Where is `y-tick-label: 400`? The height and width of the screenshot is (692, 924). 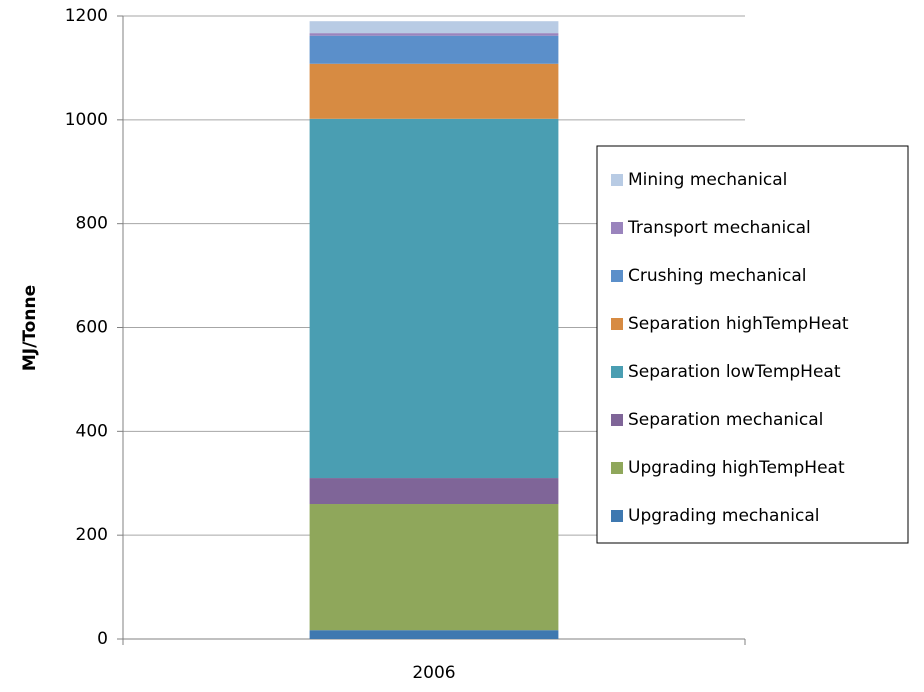 y-tick-label: 400 is located at coordinates (92, 431).